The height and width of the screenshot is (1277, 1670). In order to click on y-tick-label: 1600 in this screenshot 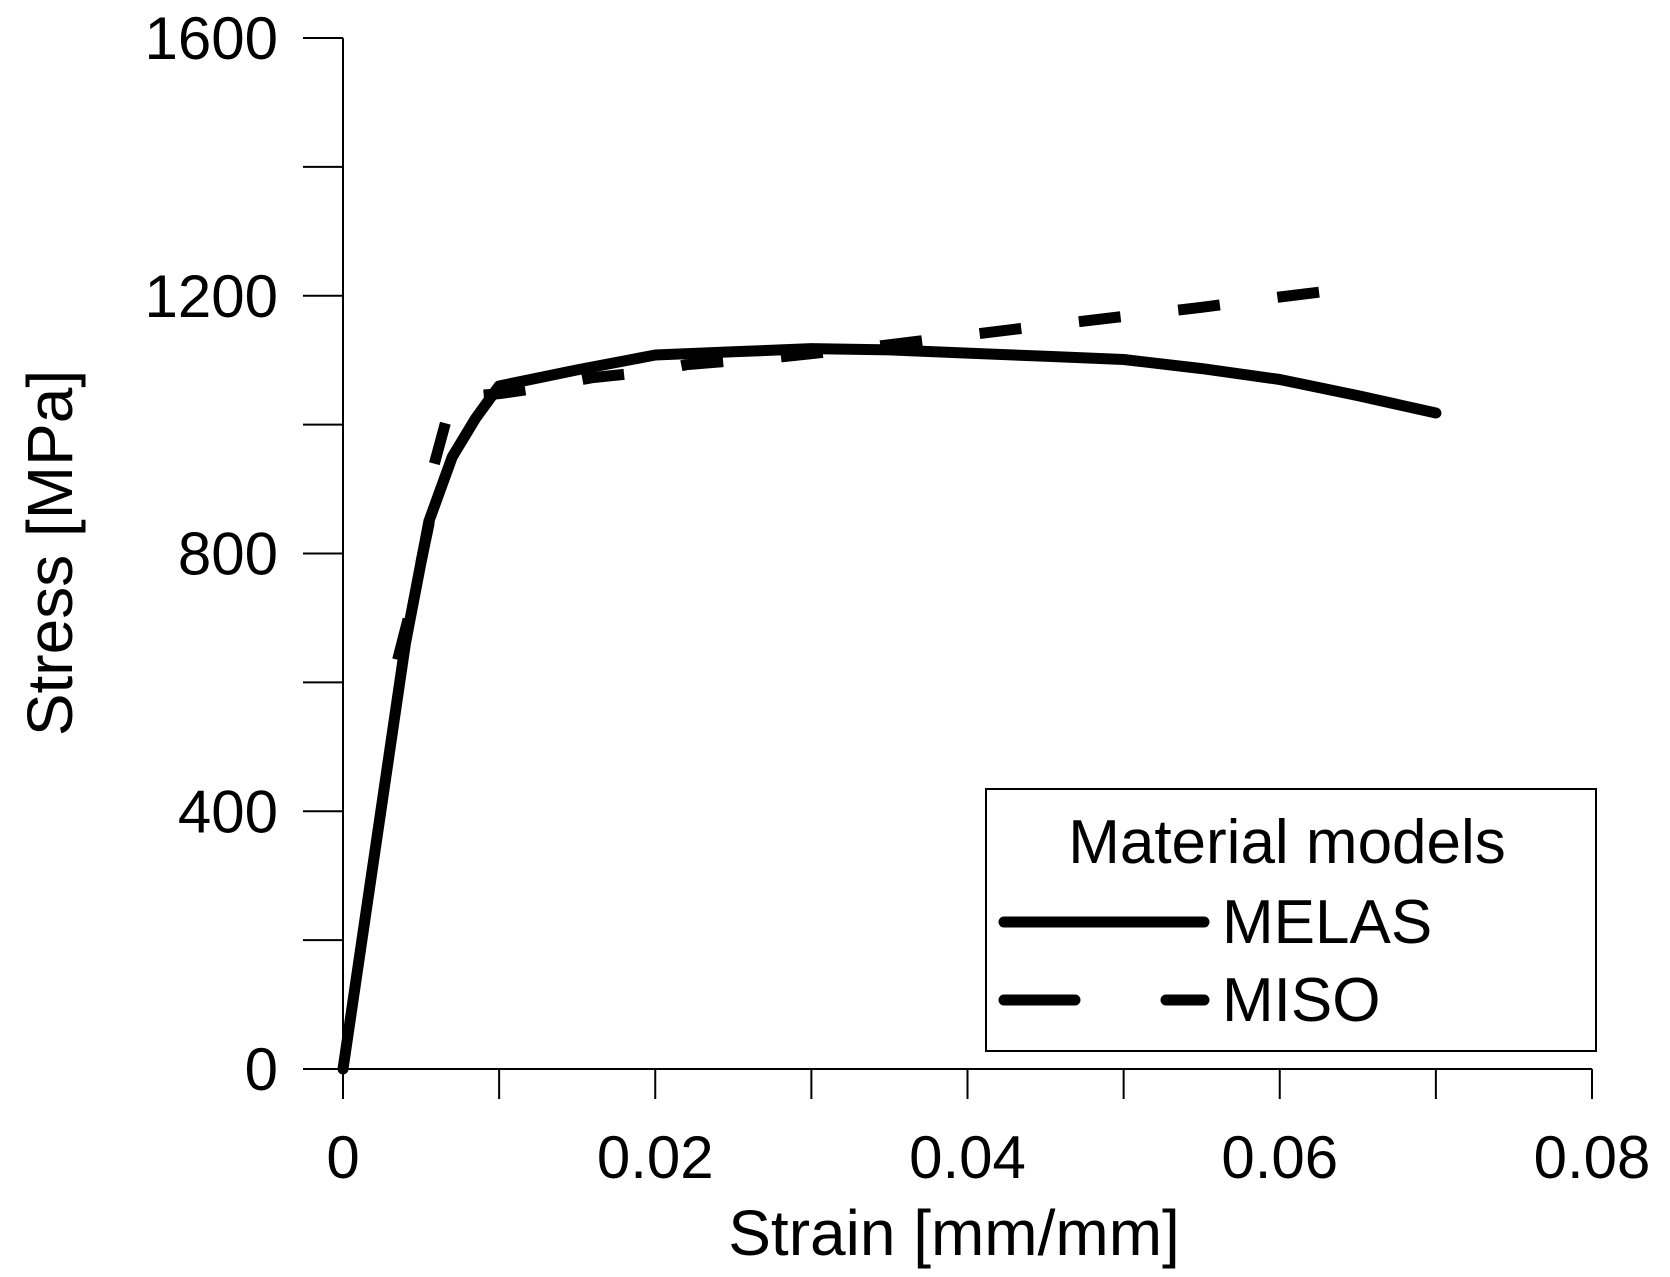, I will do `click(211, 38)`.